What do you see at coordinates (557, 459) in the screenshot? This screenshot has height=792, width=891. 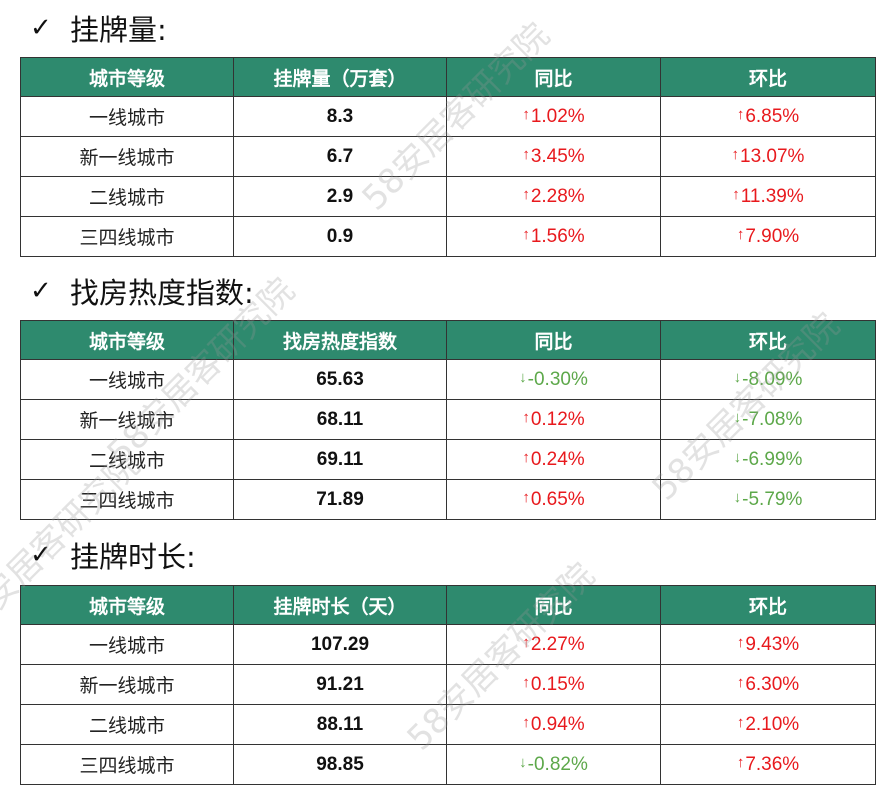 I see `yoy-percent: 0.24%` at bounding box center [557, 459].